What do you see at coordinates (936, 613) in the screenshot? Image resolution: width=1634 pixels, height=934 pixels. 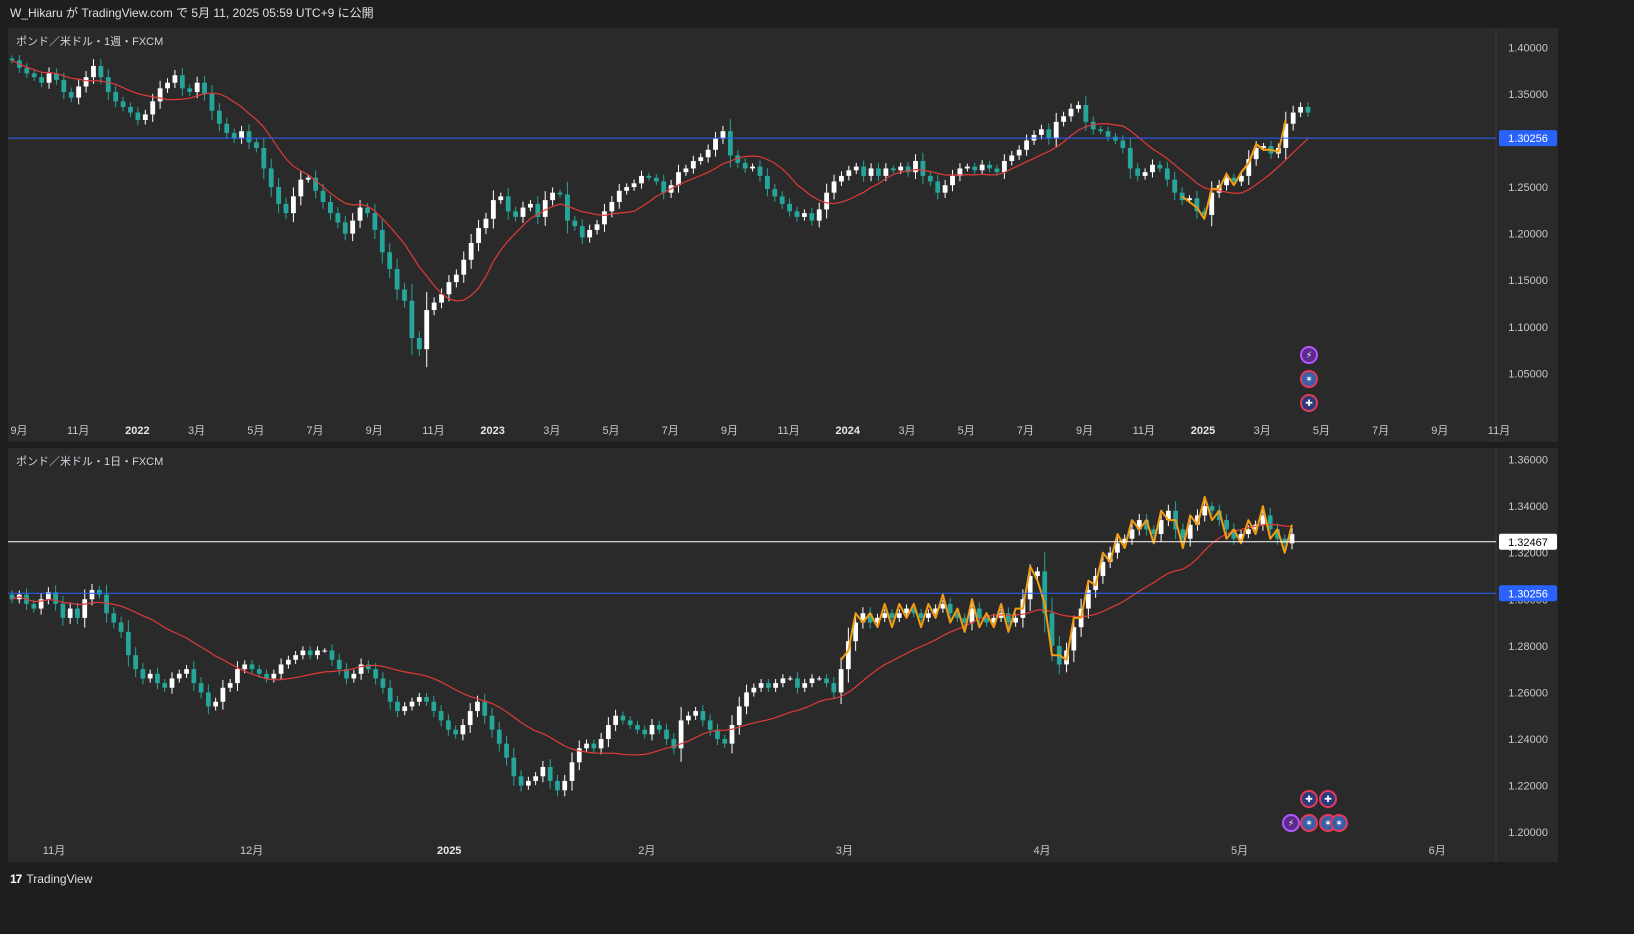 I see `wave-drawing` at bounding box center [936, 613].